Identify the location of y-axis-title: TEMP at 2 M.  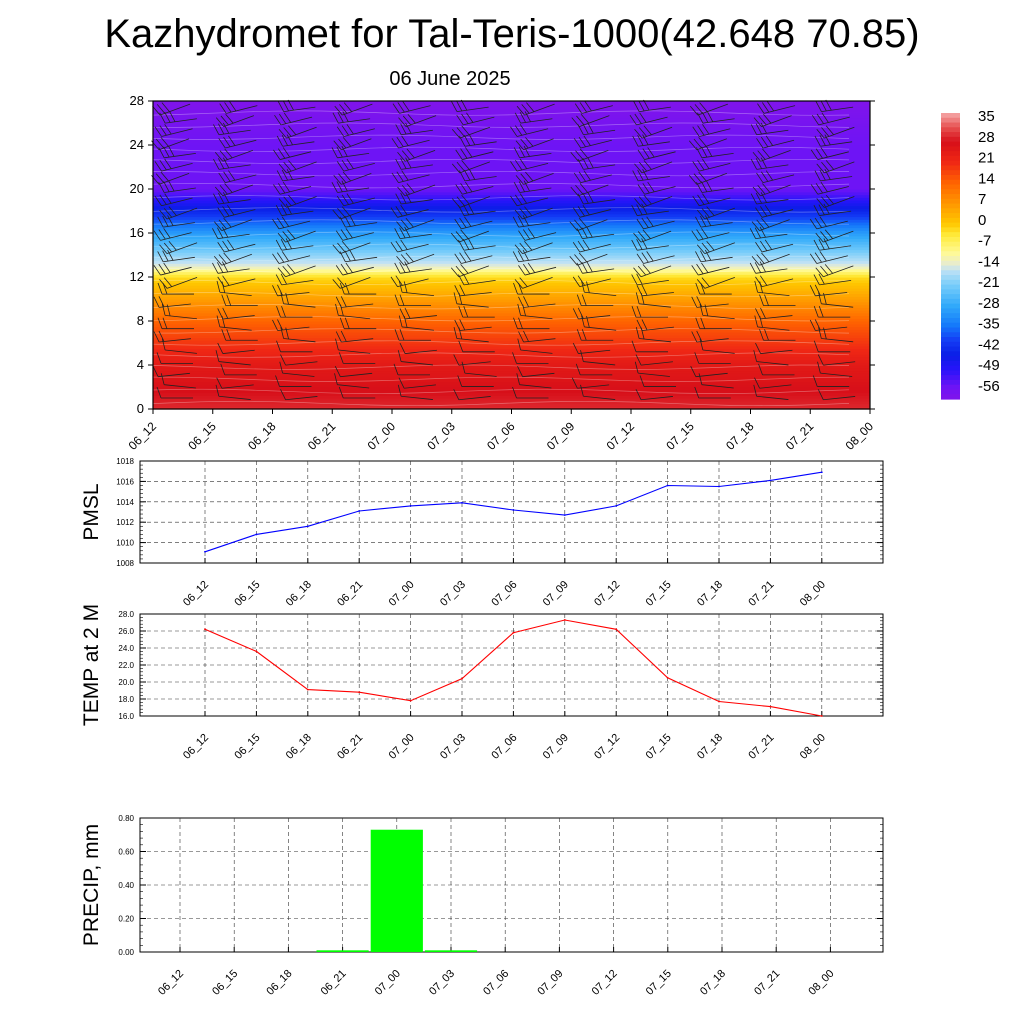
(91, 665).